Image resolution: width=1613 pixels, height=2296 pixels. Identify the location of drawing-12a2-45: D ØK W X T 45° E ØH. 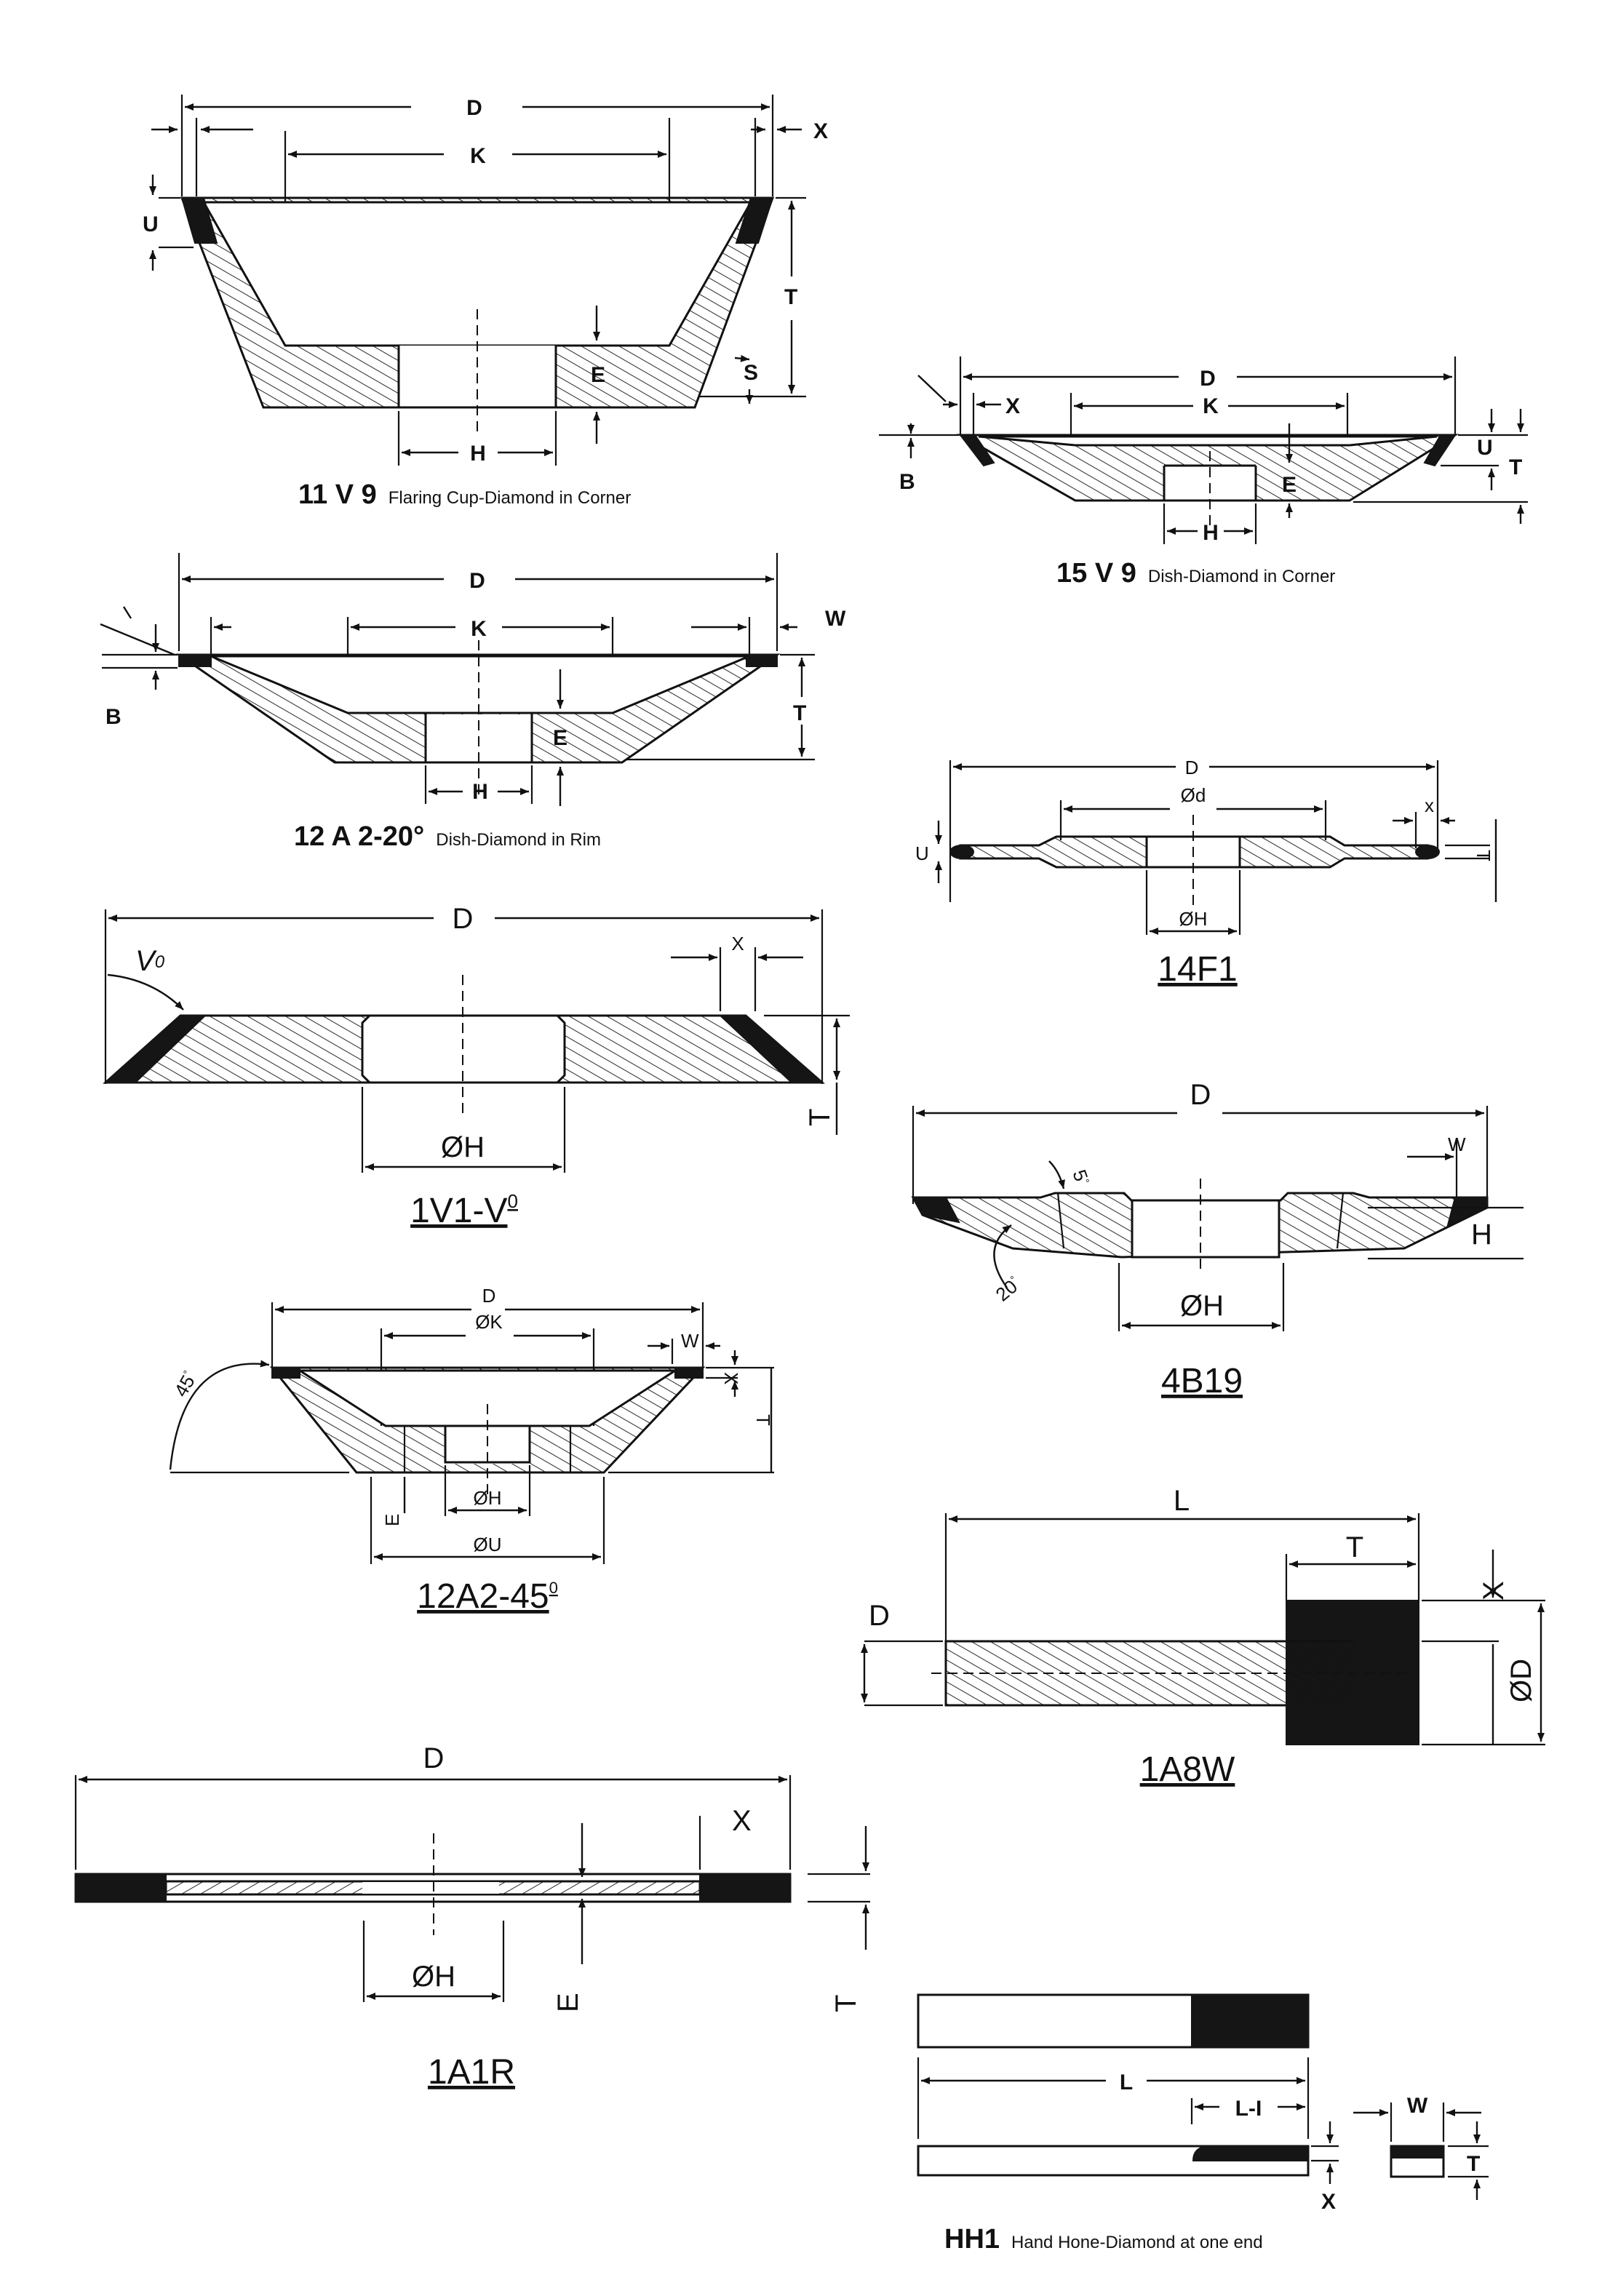
(471, 1450).